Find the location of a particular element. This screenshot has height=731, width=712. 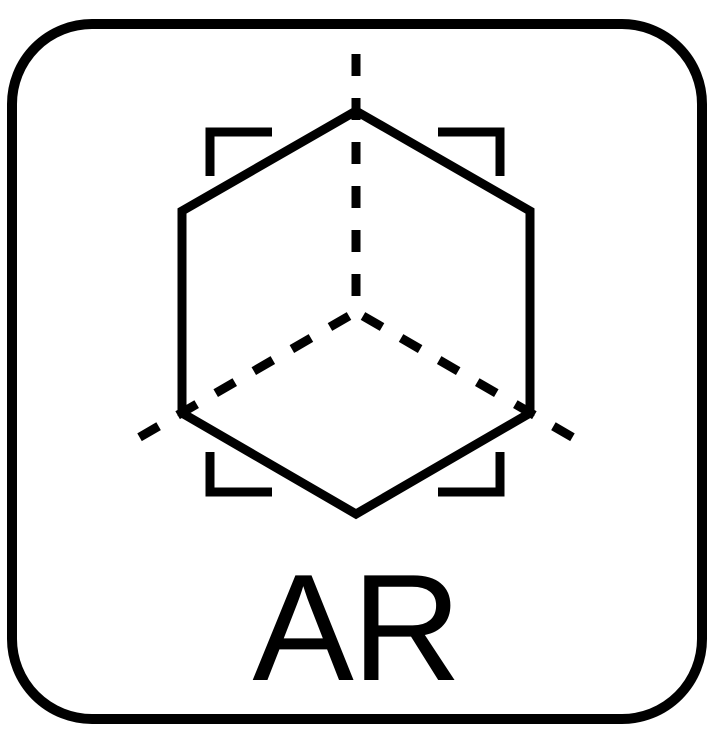

ar-label: AR is located at coordinates (356, 628).